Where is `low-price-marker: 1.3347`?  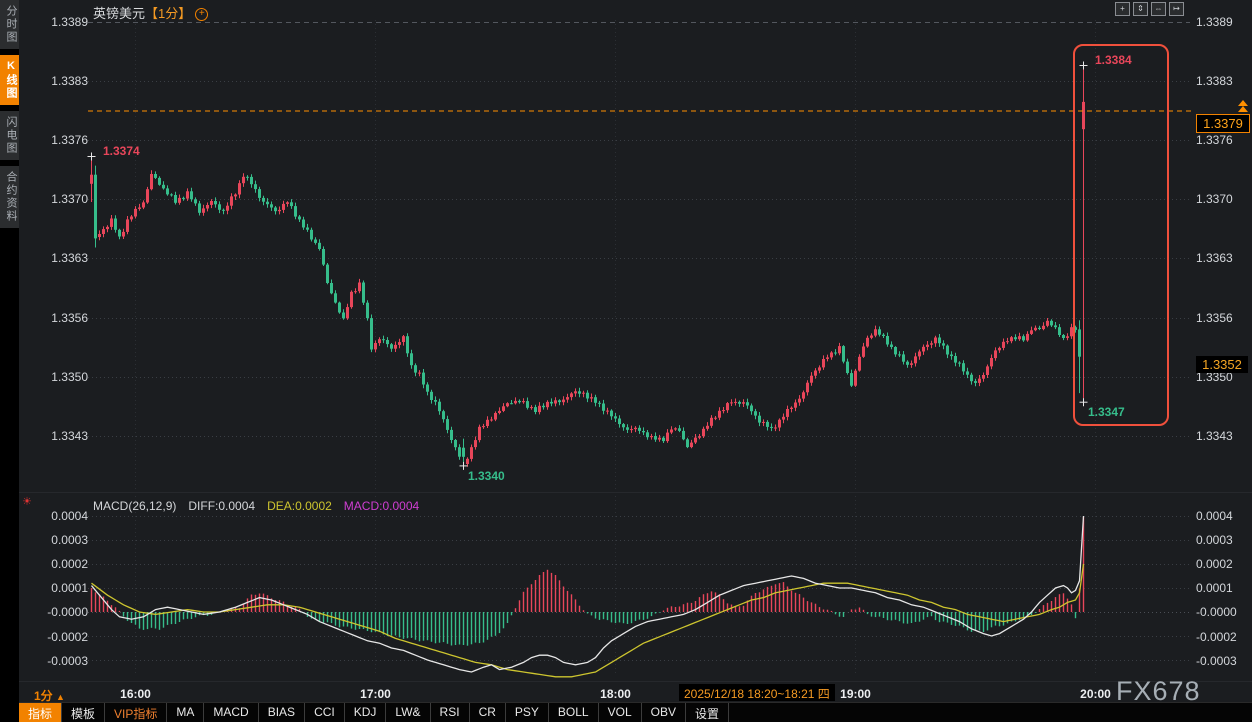
low-price-marker: 1.3347 is located at coordinates (1106, 412).